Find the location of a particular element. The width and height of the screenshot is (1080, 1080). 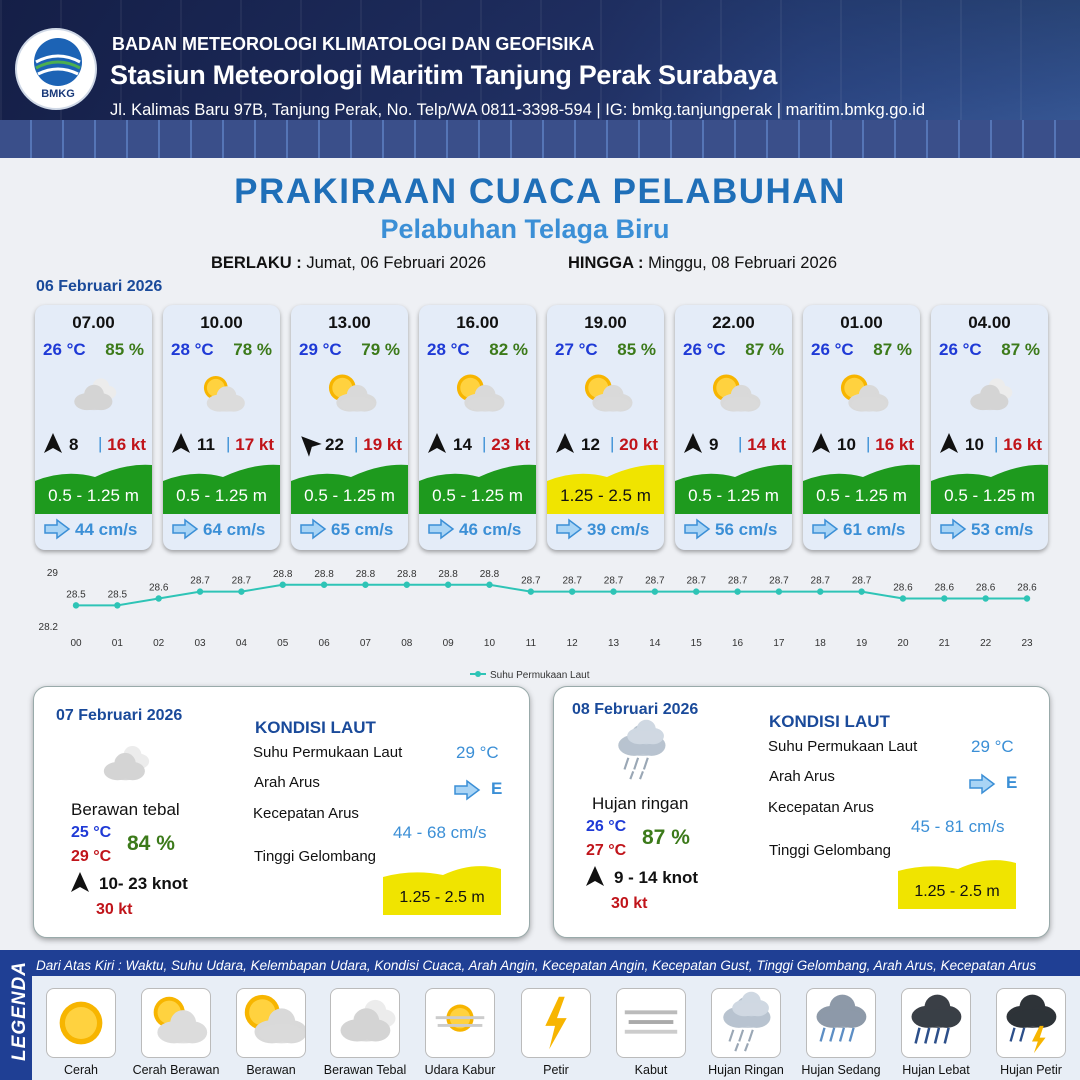

legend-marker is located at coordinates (478, 674).